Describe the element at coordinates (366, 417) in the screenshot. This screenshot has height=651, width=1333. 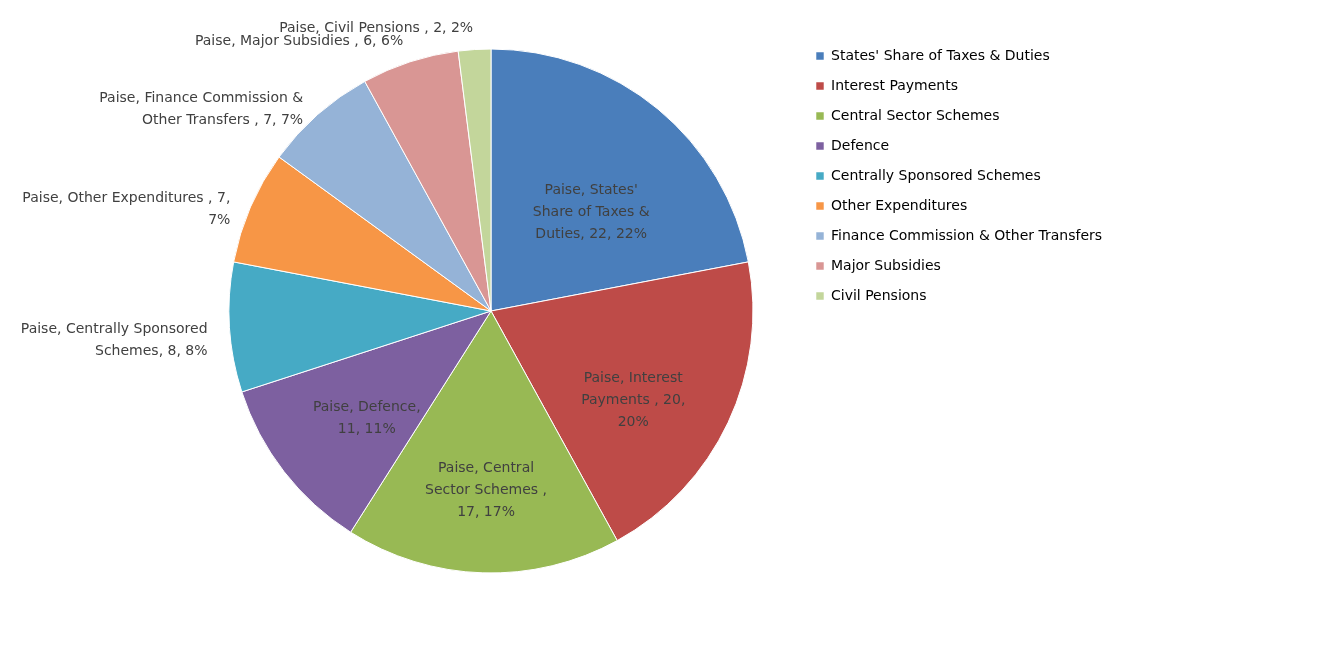
I see `data-label: Paise, Defence, 11, 11%` at that location.